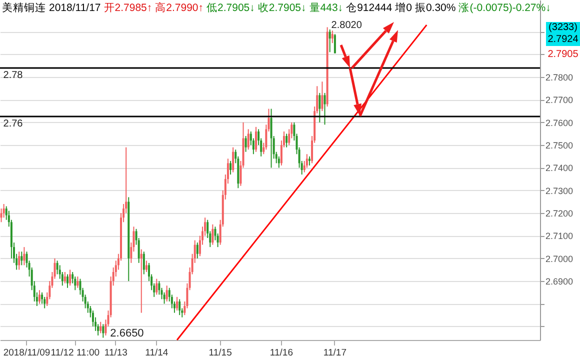 The image size is (580, 360). I want to click on annotation: 增0, so click(403, 8).